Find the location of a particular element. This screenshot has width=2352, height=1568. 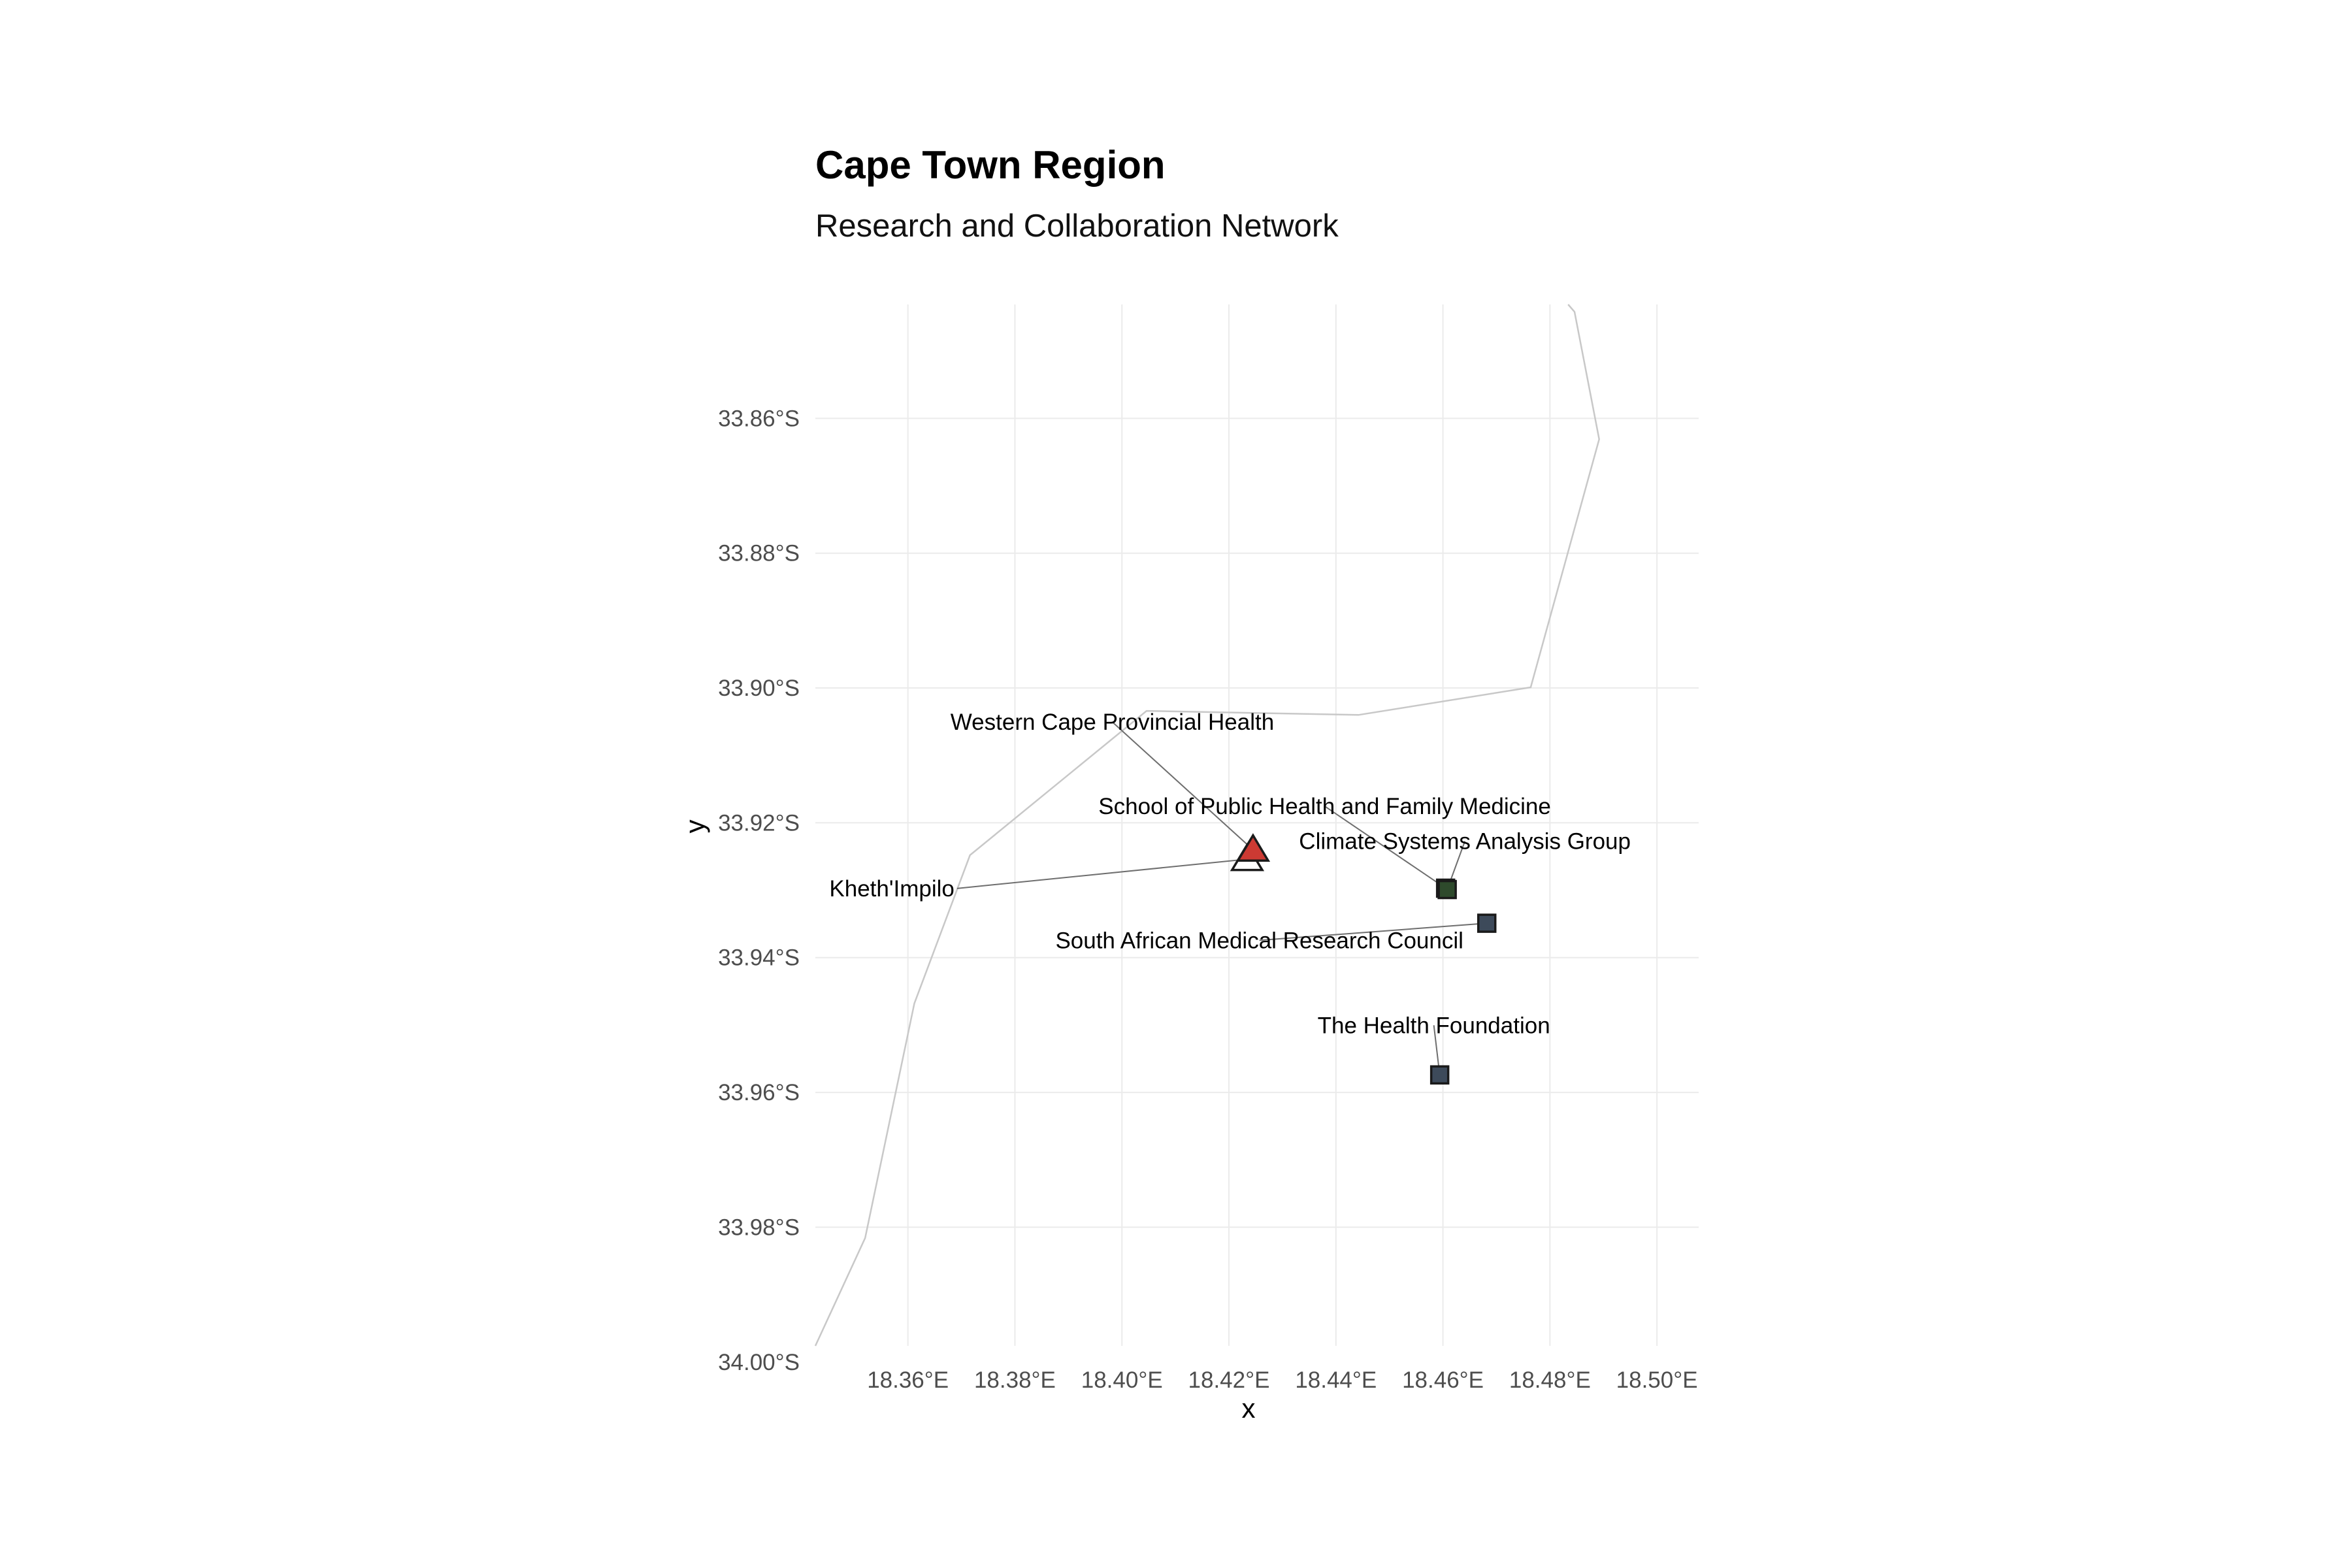

chart-subtitle: Research and Collaboration Network is located at coordinates (1077, 226).